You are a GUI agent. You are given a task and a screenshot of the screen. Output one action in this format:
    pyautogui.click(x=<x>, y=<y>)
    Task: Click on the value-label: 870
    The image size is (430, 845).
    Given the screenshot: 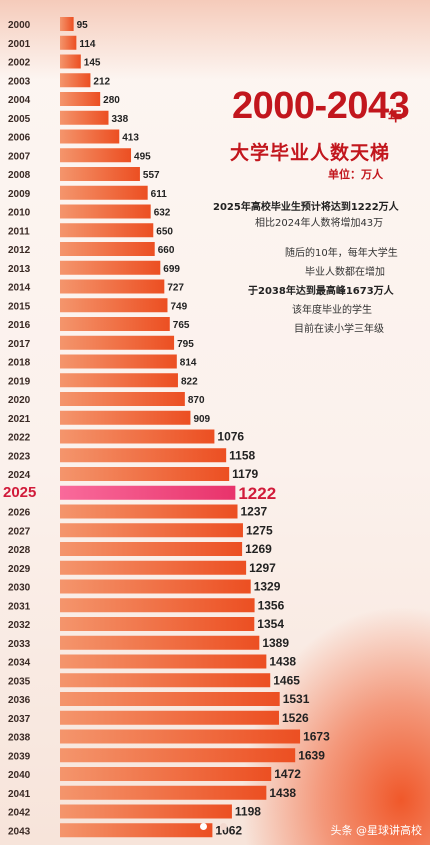 What is the action you would take?
    pyautogui.click(x=196, y=400)
    